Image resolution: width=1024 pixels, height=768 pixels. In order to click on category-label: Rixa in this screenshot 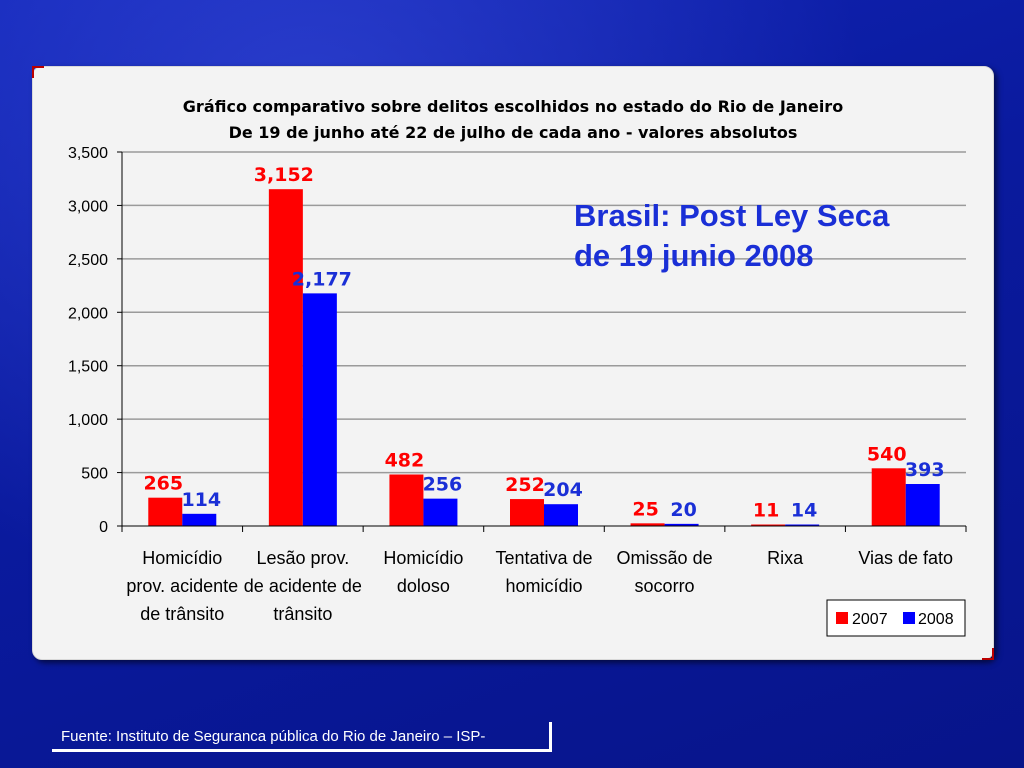, I will do `click(785, 558)`.